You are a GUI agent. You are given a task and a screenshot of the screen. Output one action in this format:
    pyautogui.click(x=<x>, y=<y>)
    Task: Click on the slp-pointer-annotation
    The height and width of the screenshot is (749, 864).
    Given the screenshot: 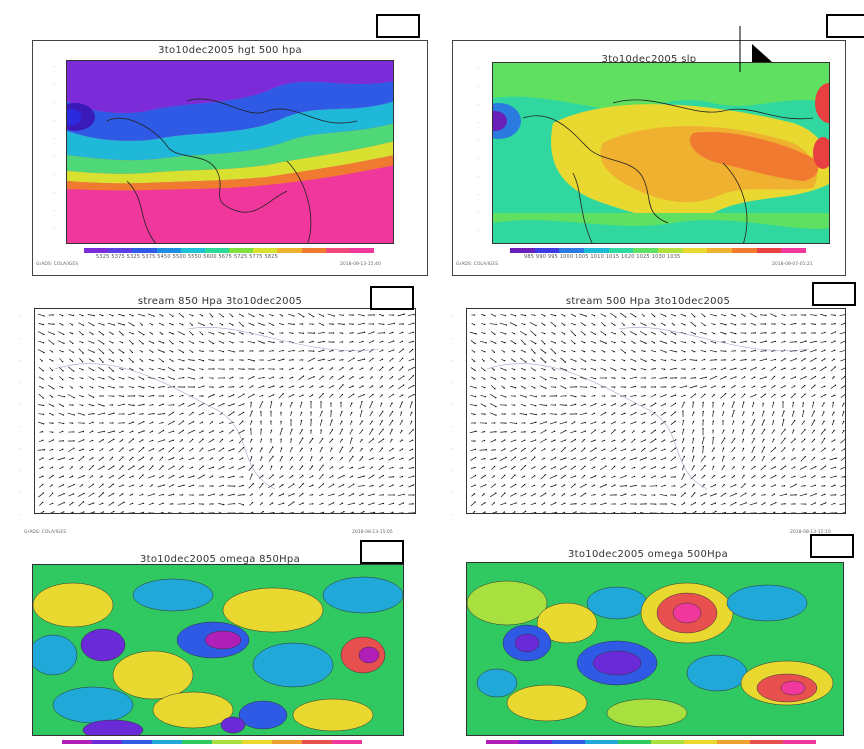 What is the action you would take?
    pyautogui.click(x=755, y=49)
    